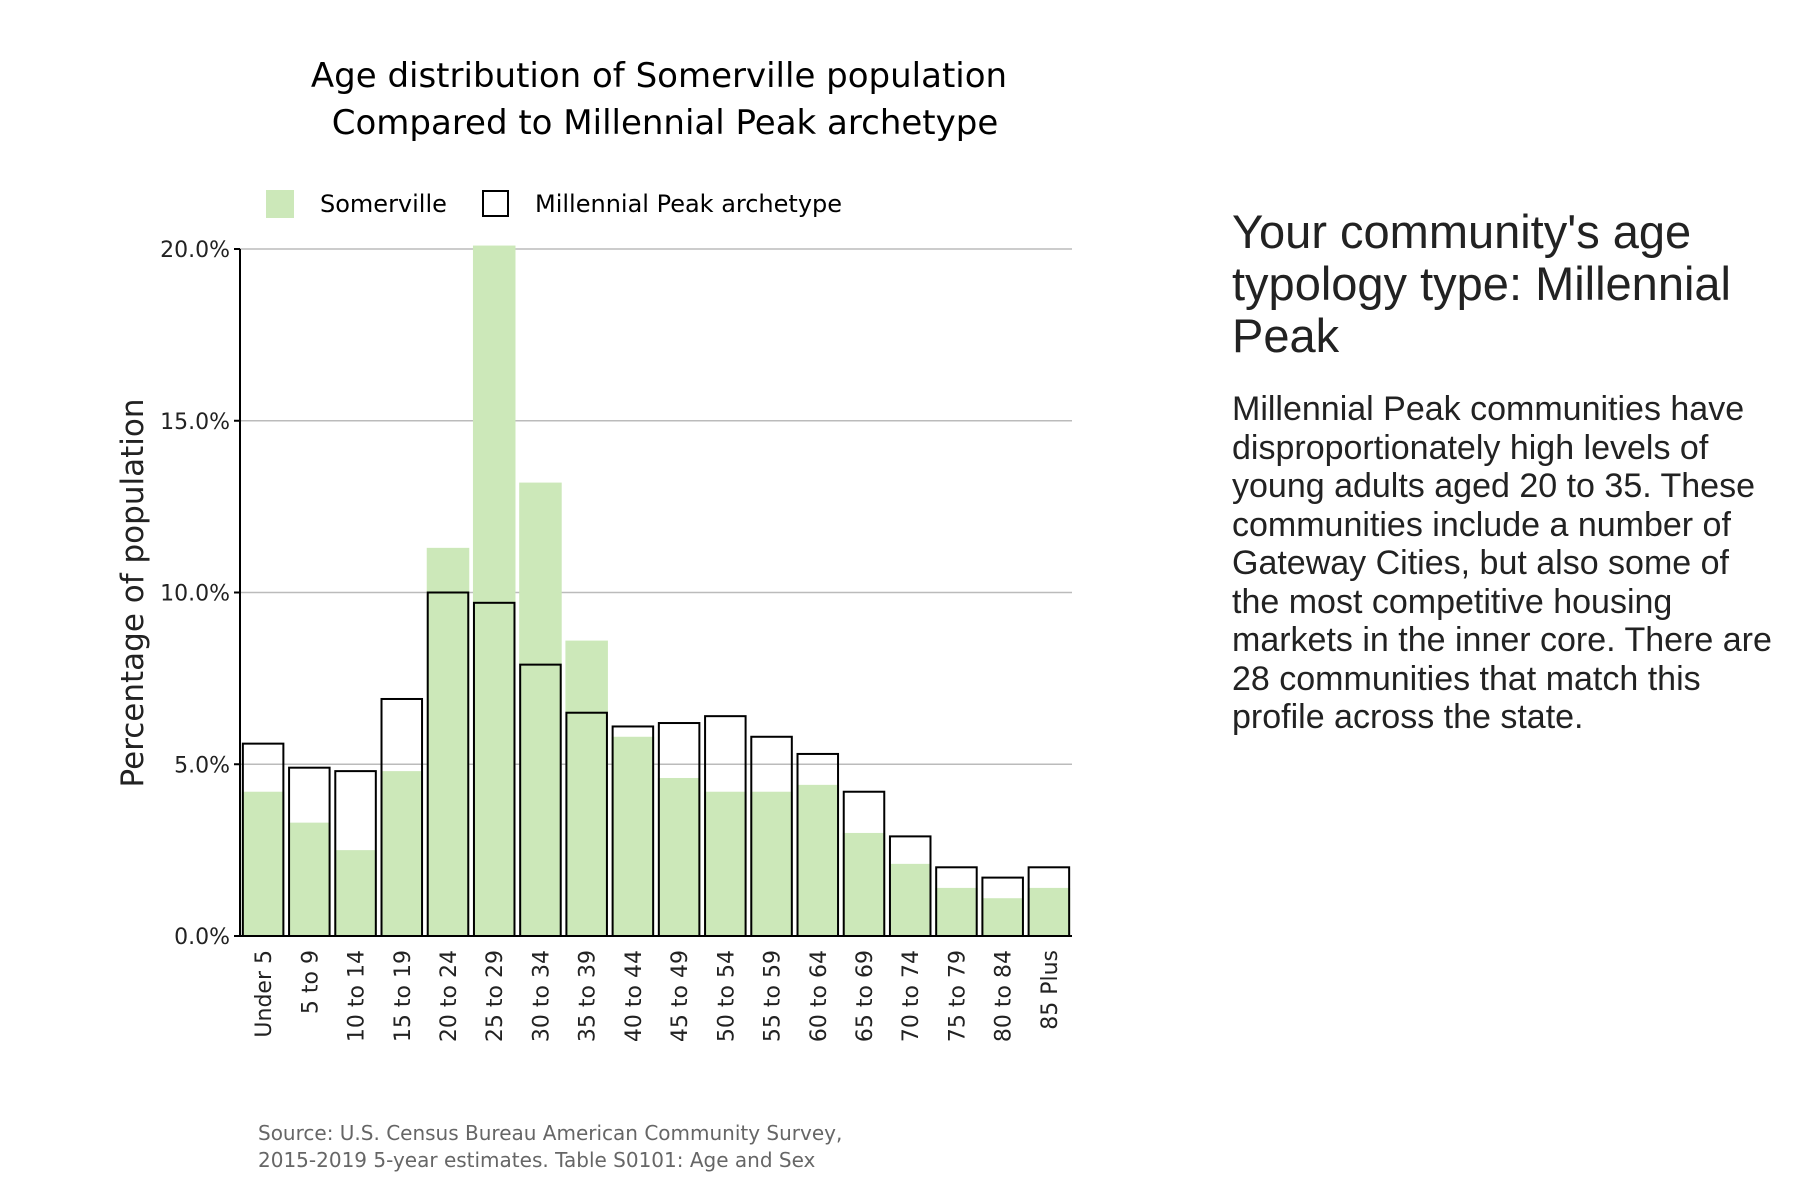 The width and height of the screenshot is (1814, 1188). Describe the element at coordinates (819, 996) in the screenshot. I see `x-tick-label: 60 to 64` at that location.